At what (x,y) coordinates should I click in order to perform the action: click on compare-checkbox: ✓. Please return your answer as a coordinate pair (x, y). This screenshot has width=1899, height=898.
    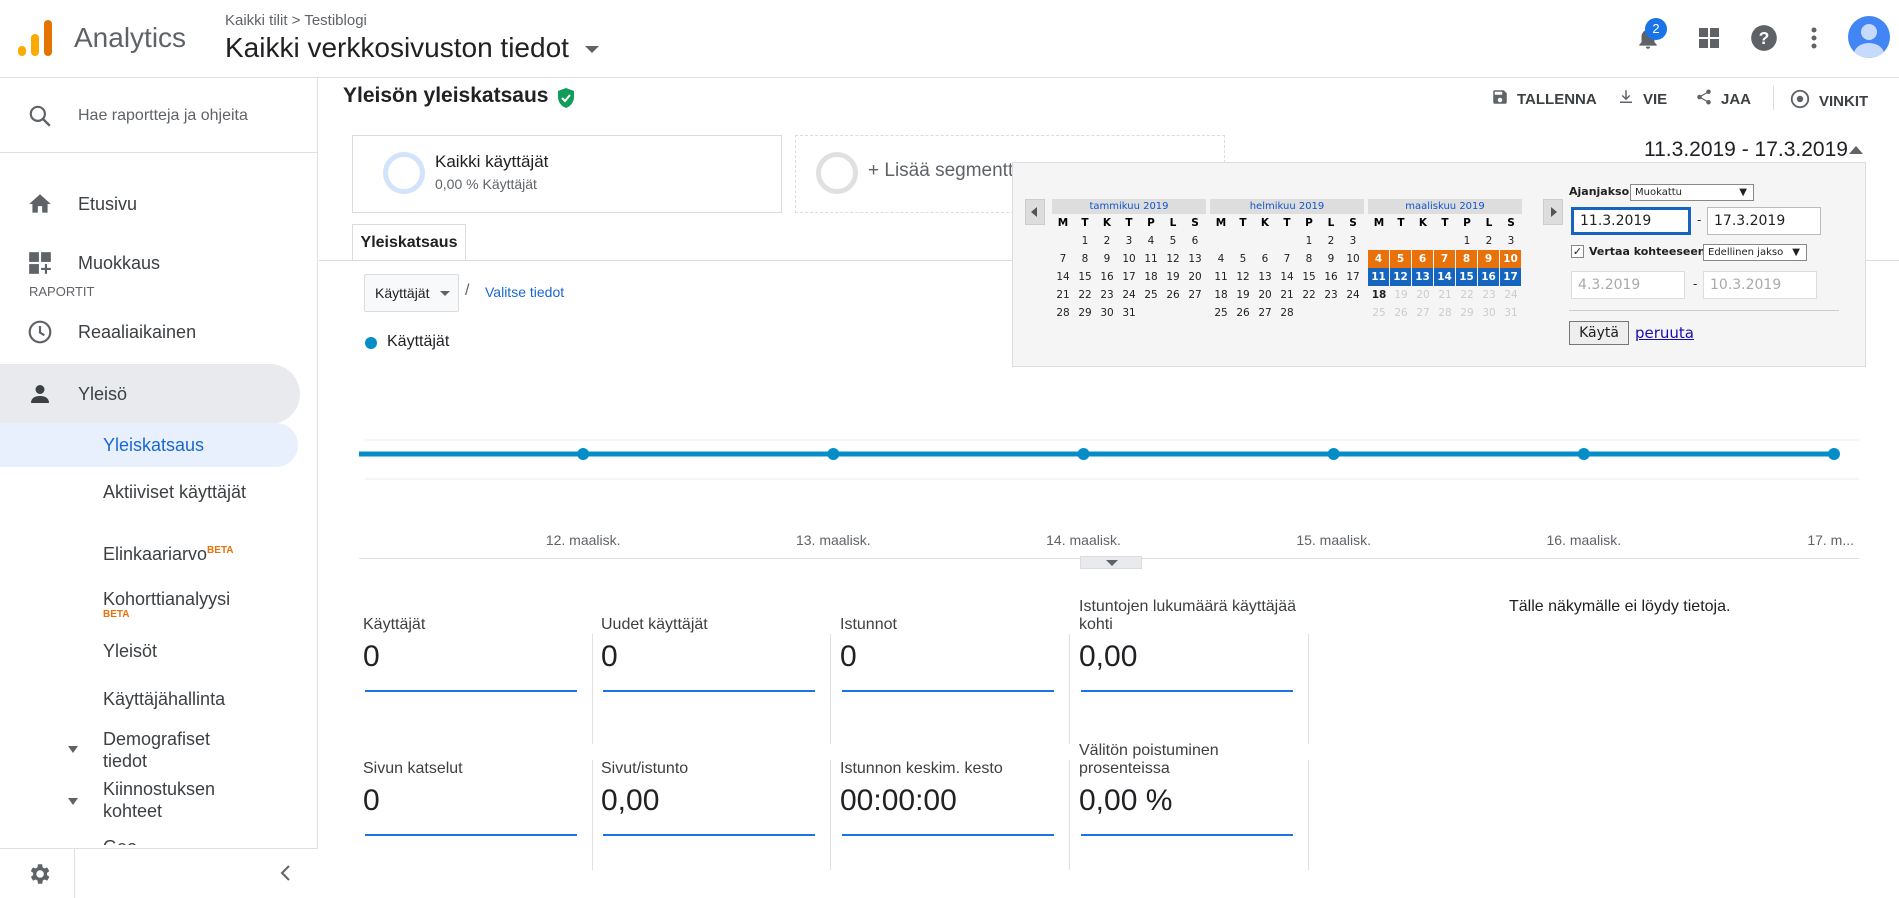
    Looking at the image, I should click on (1577, 251).